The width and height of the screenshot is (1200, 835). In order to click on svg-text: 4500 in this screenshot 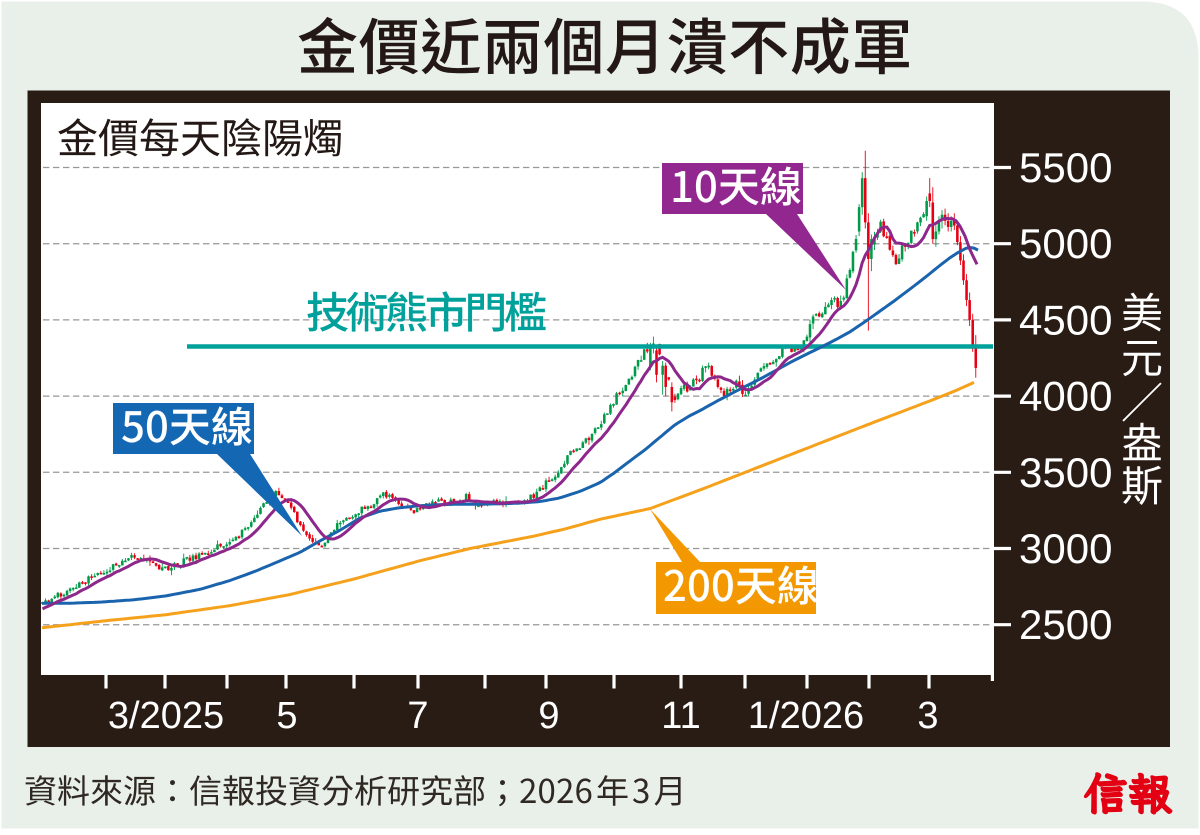, I will do `click(1065, 319)`.